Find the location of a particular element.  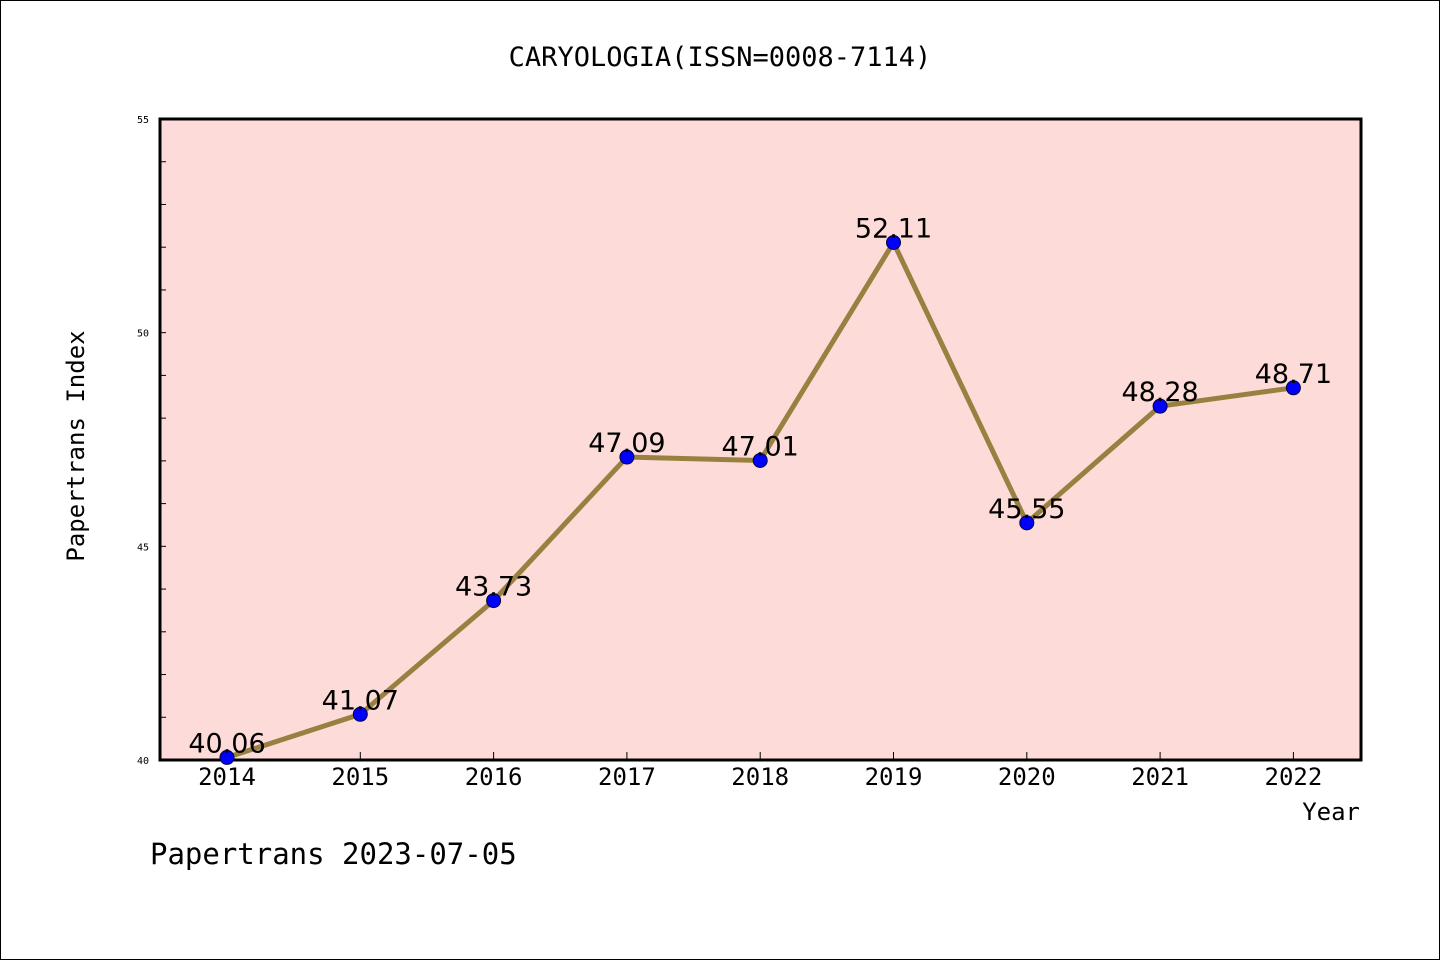

x-tick-label: 2015 is located at coordinates (360, 777).